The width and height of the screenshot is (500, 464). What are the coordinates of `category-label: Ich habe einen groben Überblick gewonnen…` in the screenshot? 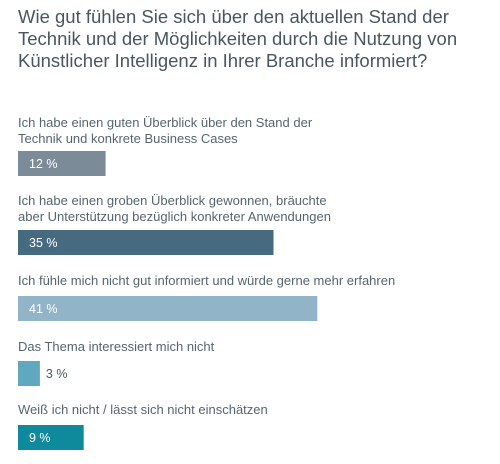 It's located at (172, 200).